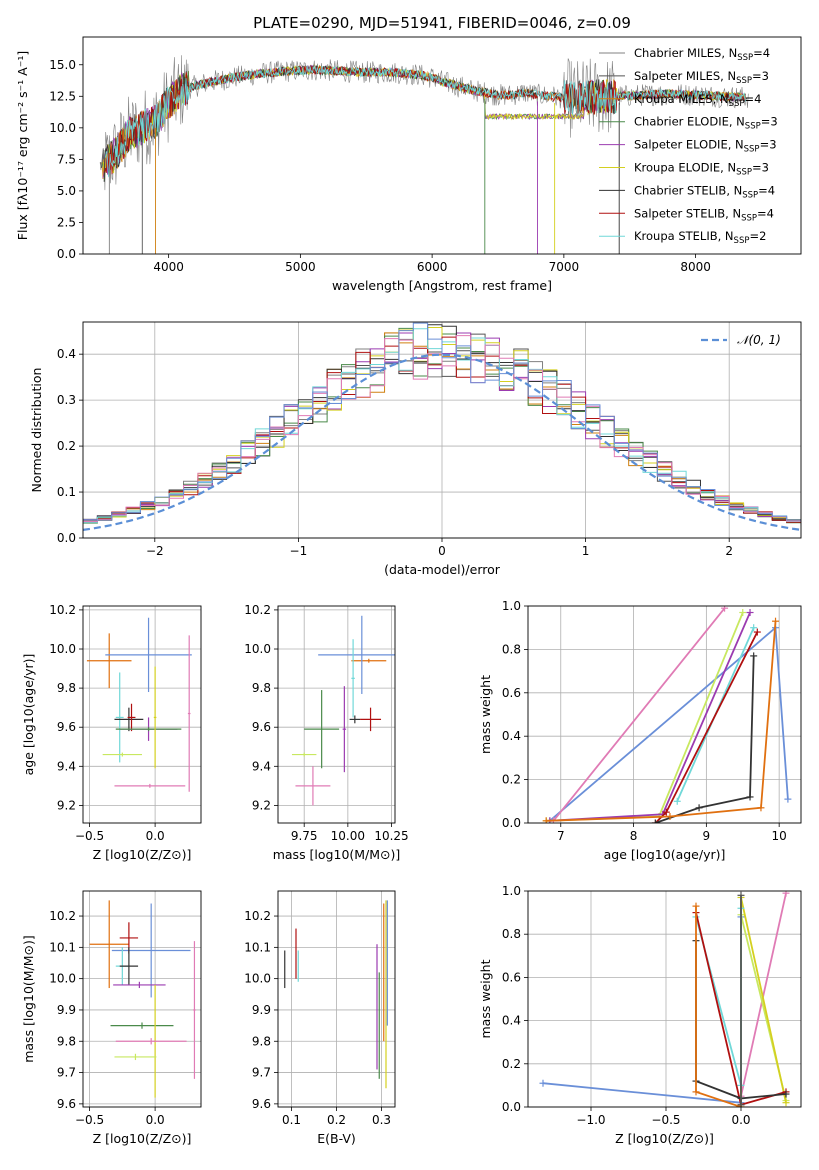  Describe the element at coordinates (348, 836) in the screenshot. I see `x-tick-label: 10.00` at that location.